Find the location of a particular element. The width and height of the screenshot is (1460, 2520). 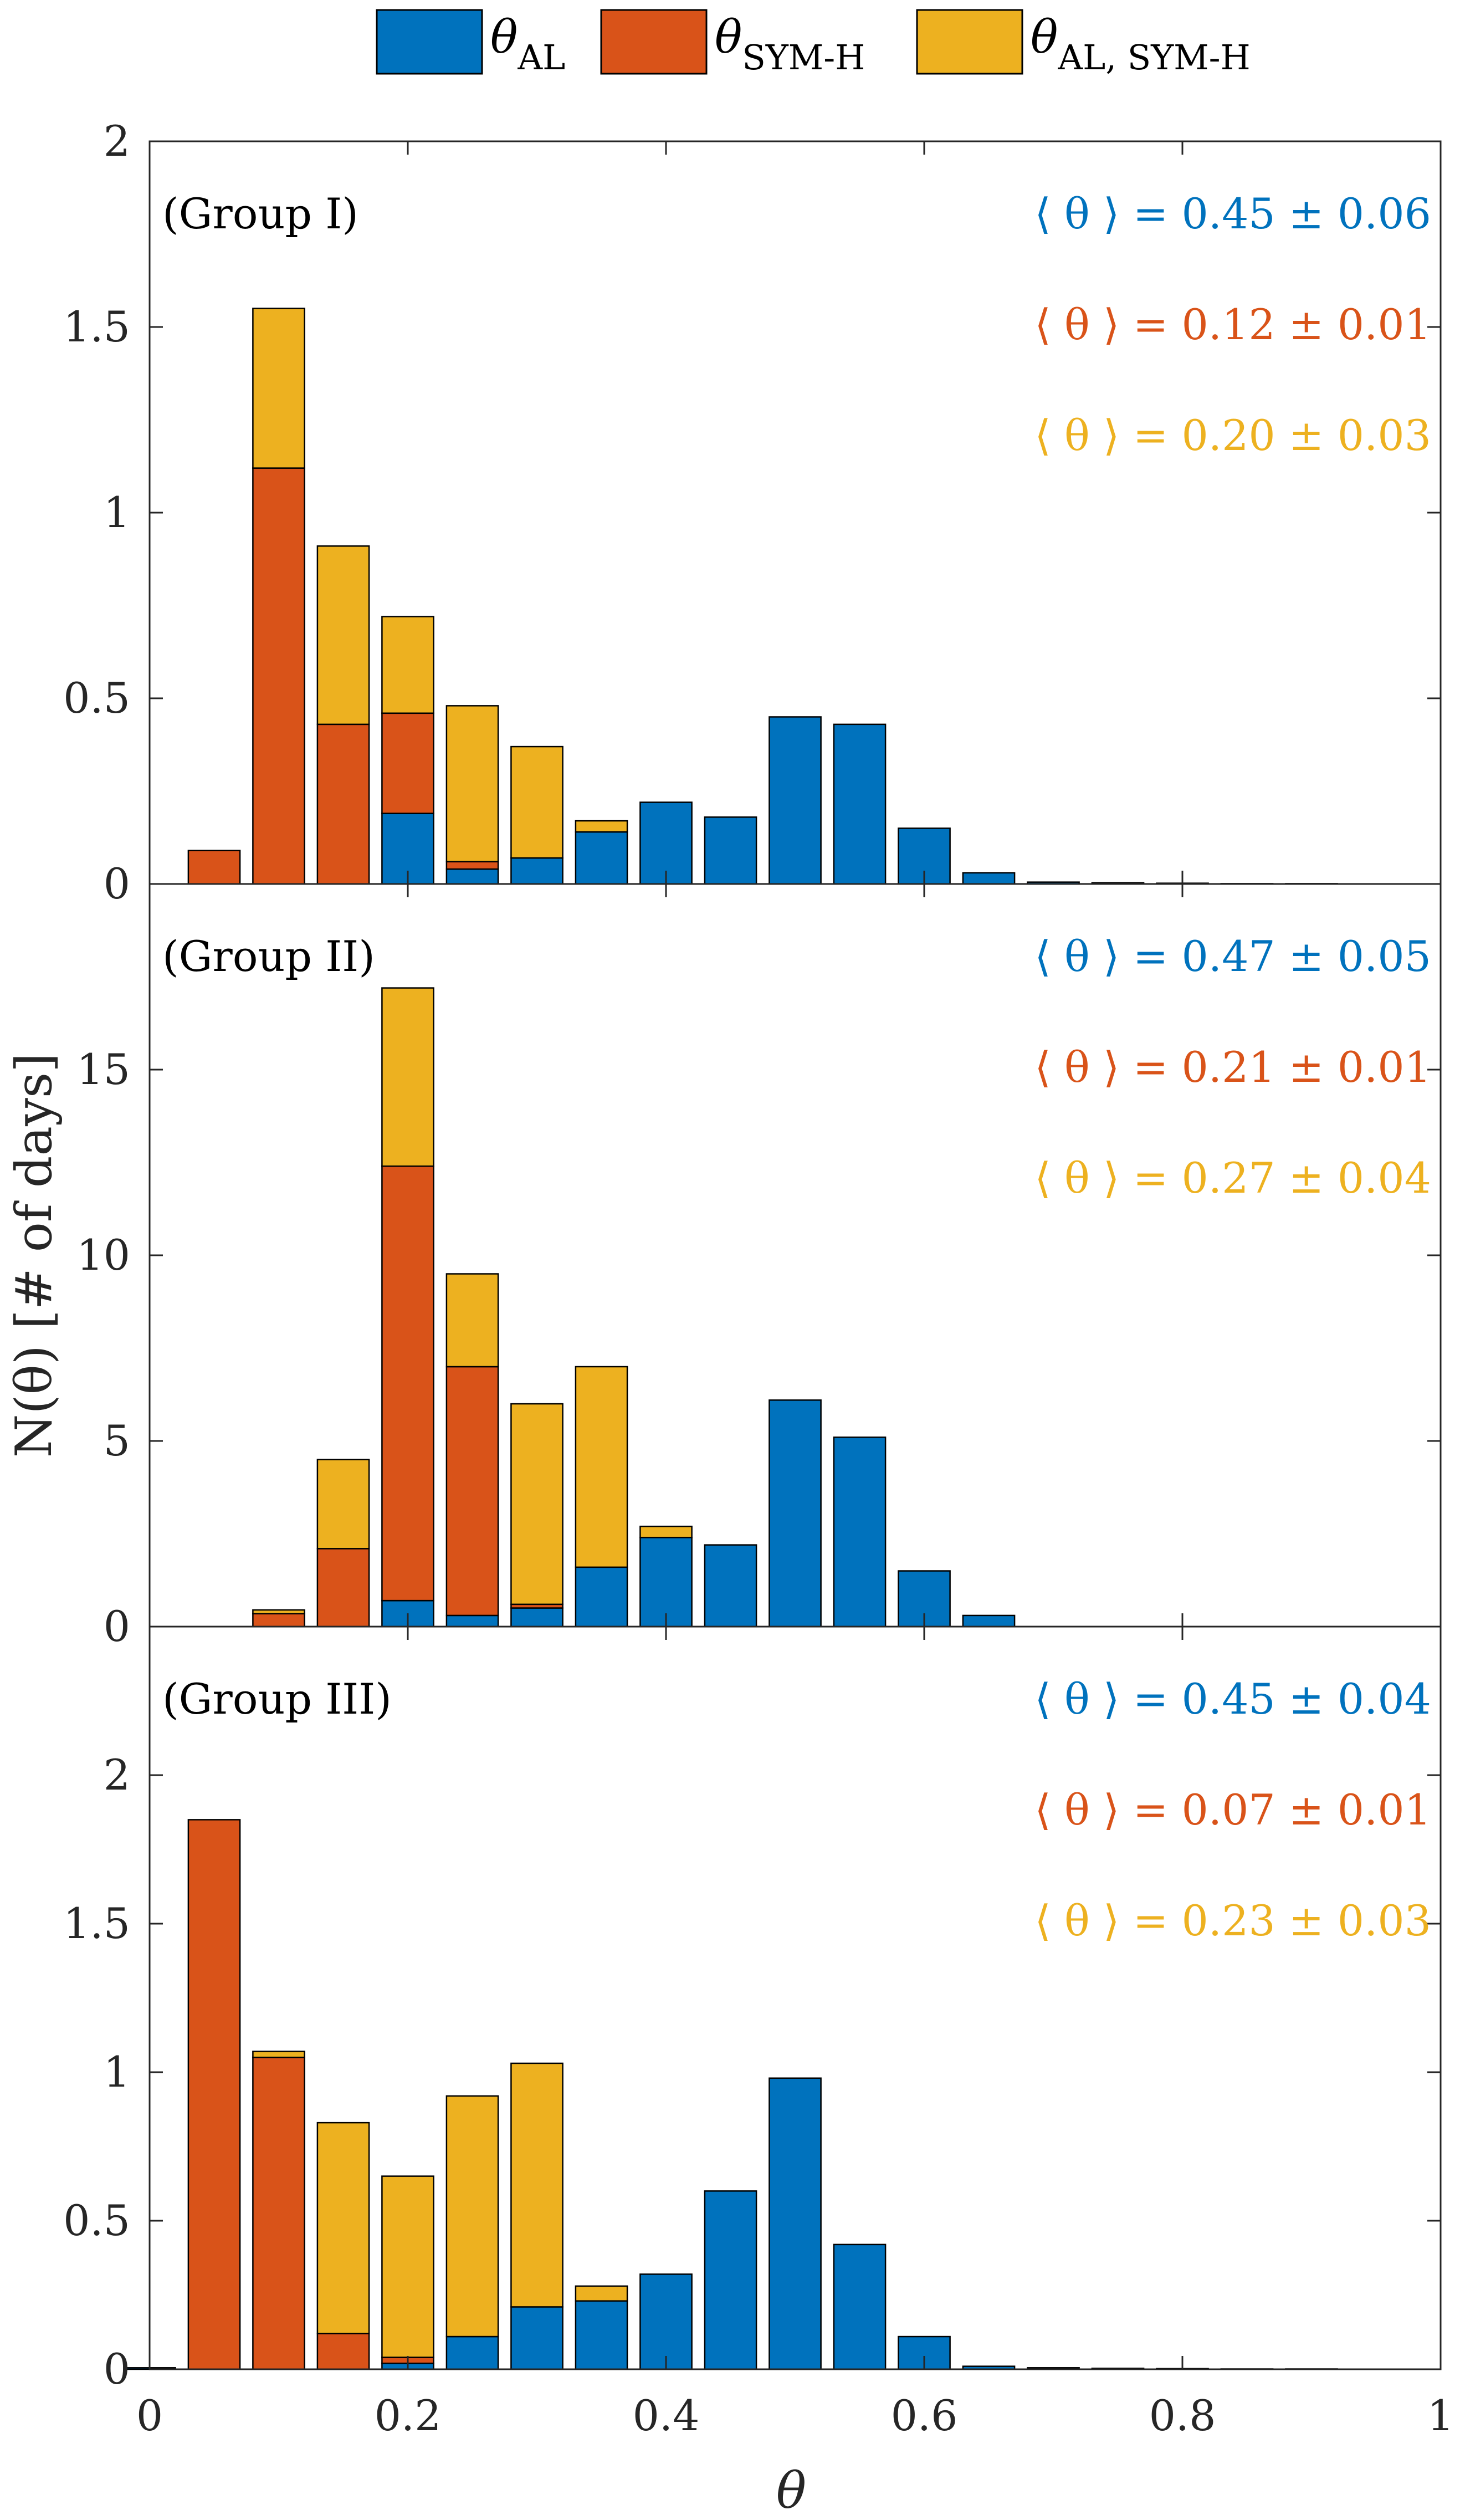

bar-panel2-series1-bin11 is located at coordinates (860, 1532).